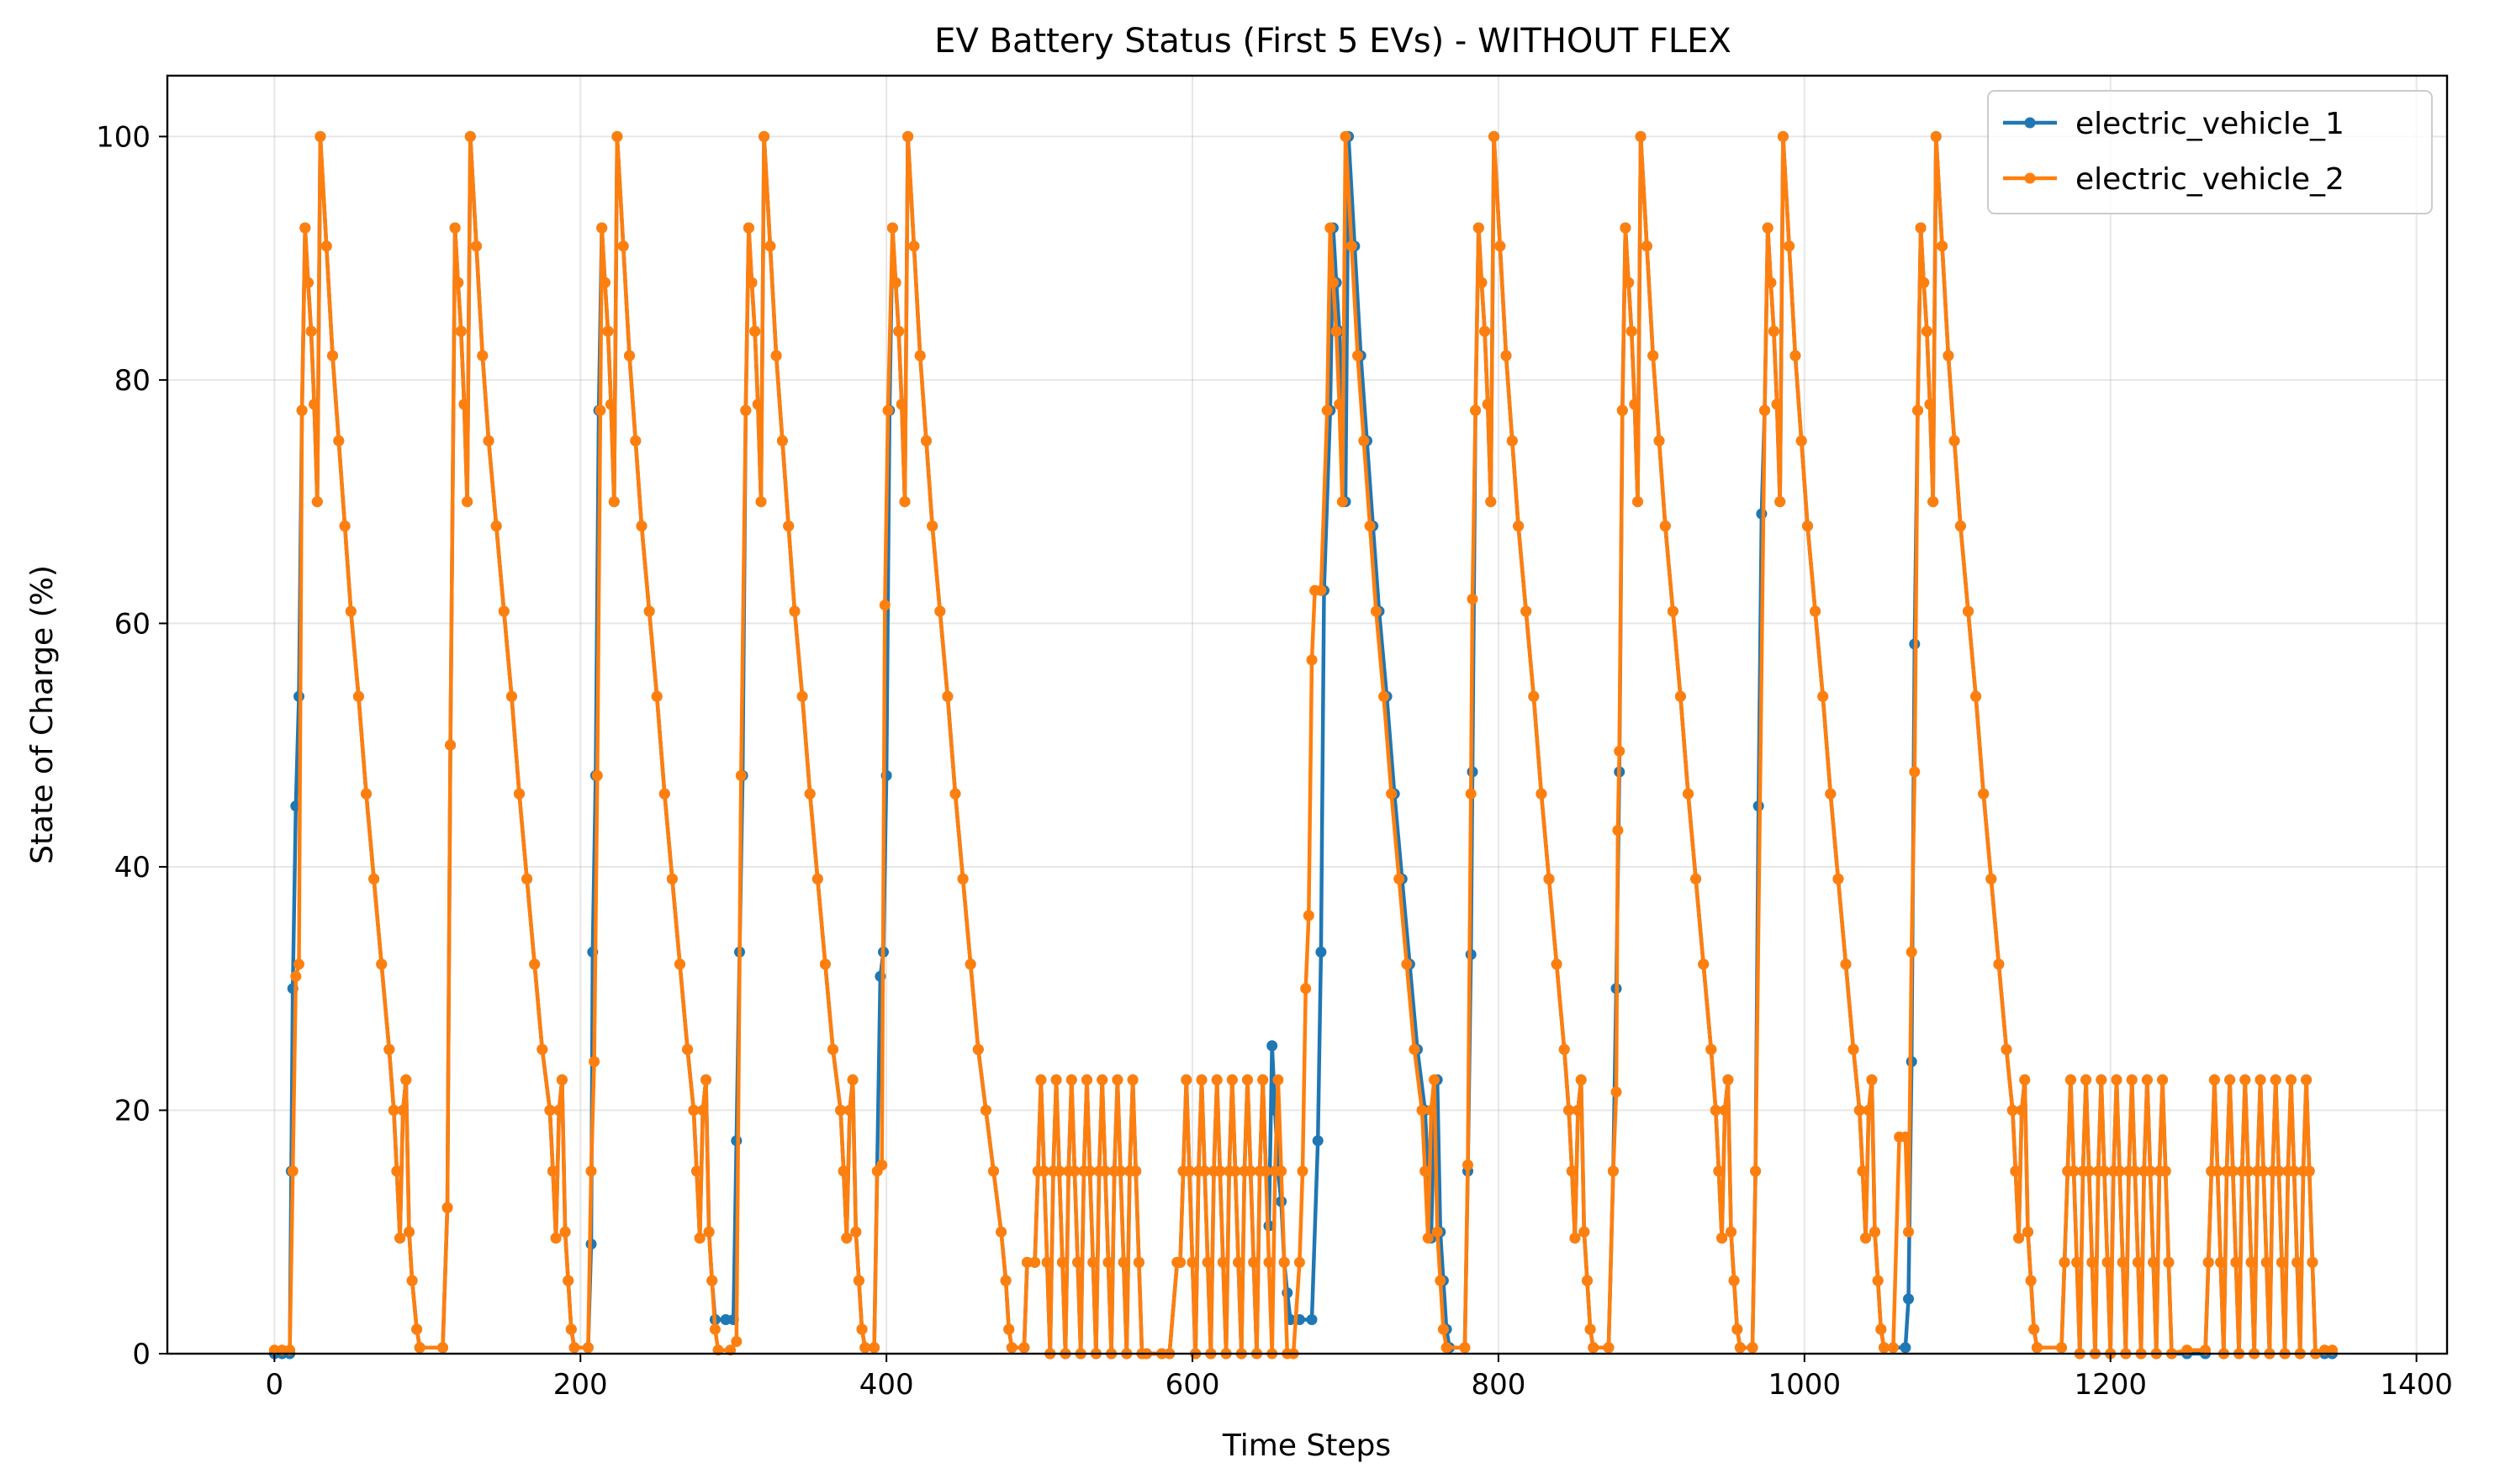  What do you see at coordinates (886, 1385) in the screenshot?
I see `x-tick-label: 400` at bounding box center [886, 1385].